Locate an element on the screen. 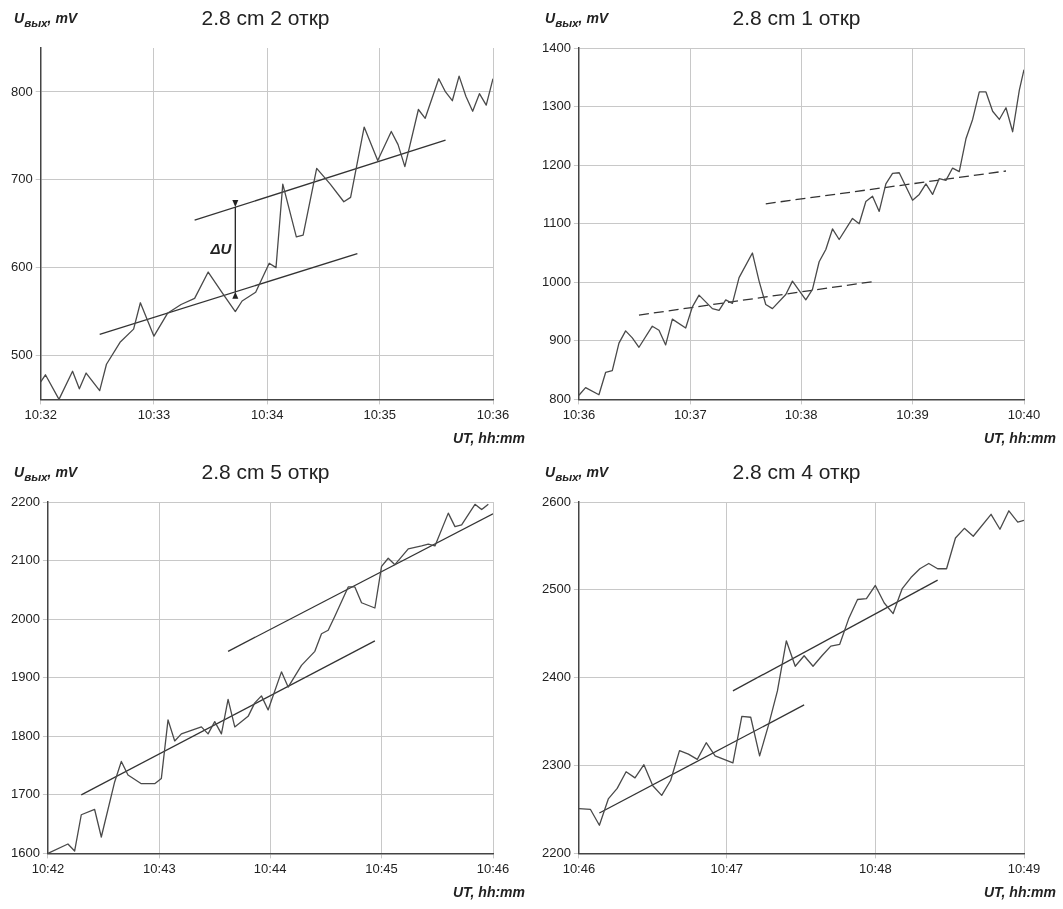 The width and height of the screenshot is (1063, 909). x-tick-label: 10:40 is located at coordinates (1024, 414).